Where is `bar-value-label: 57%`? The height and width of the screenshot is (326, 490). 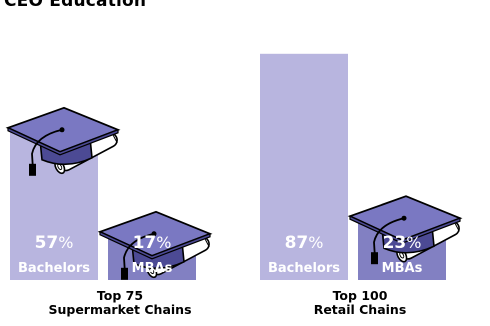 bar-value-label: 57% is located at coordinates (54, 243).